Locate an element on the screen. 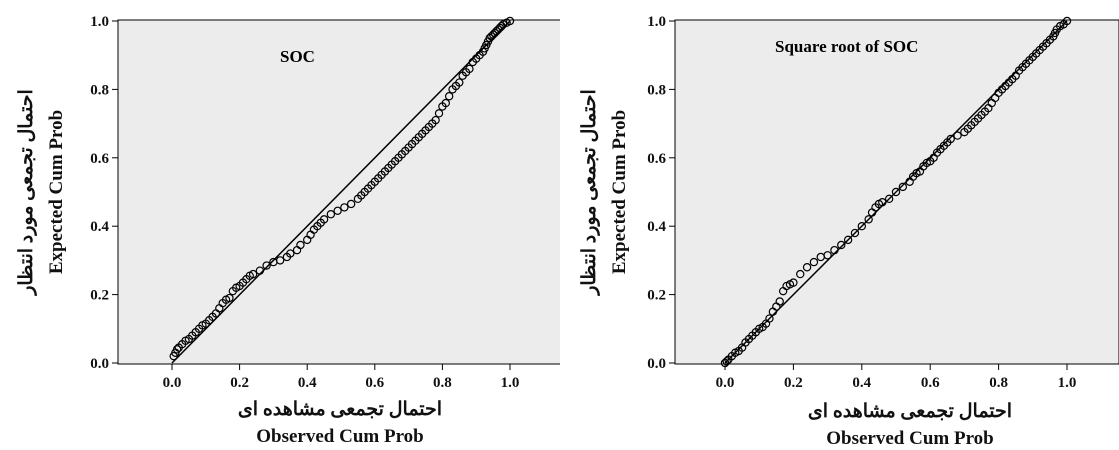  chart-title: SOC is located at coordinates (297, 56).